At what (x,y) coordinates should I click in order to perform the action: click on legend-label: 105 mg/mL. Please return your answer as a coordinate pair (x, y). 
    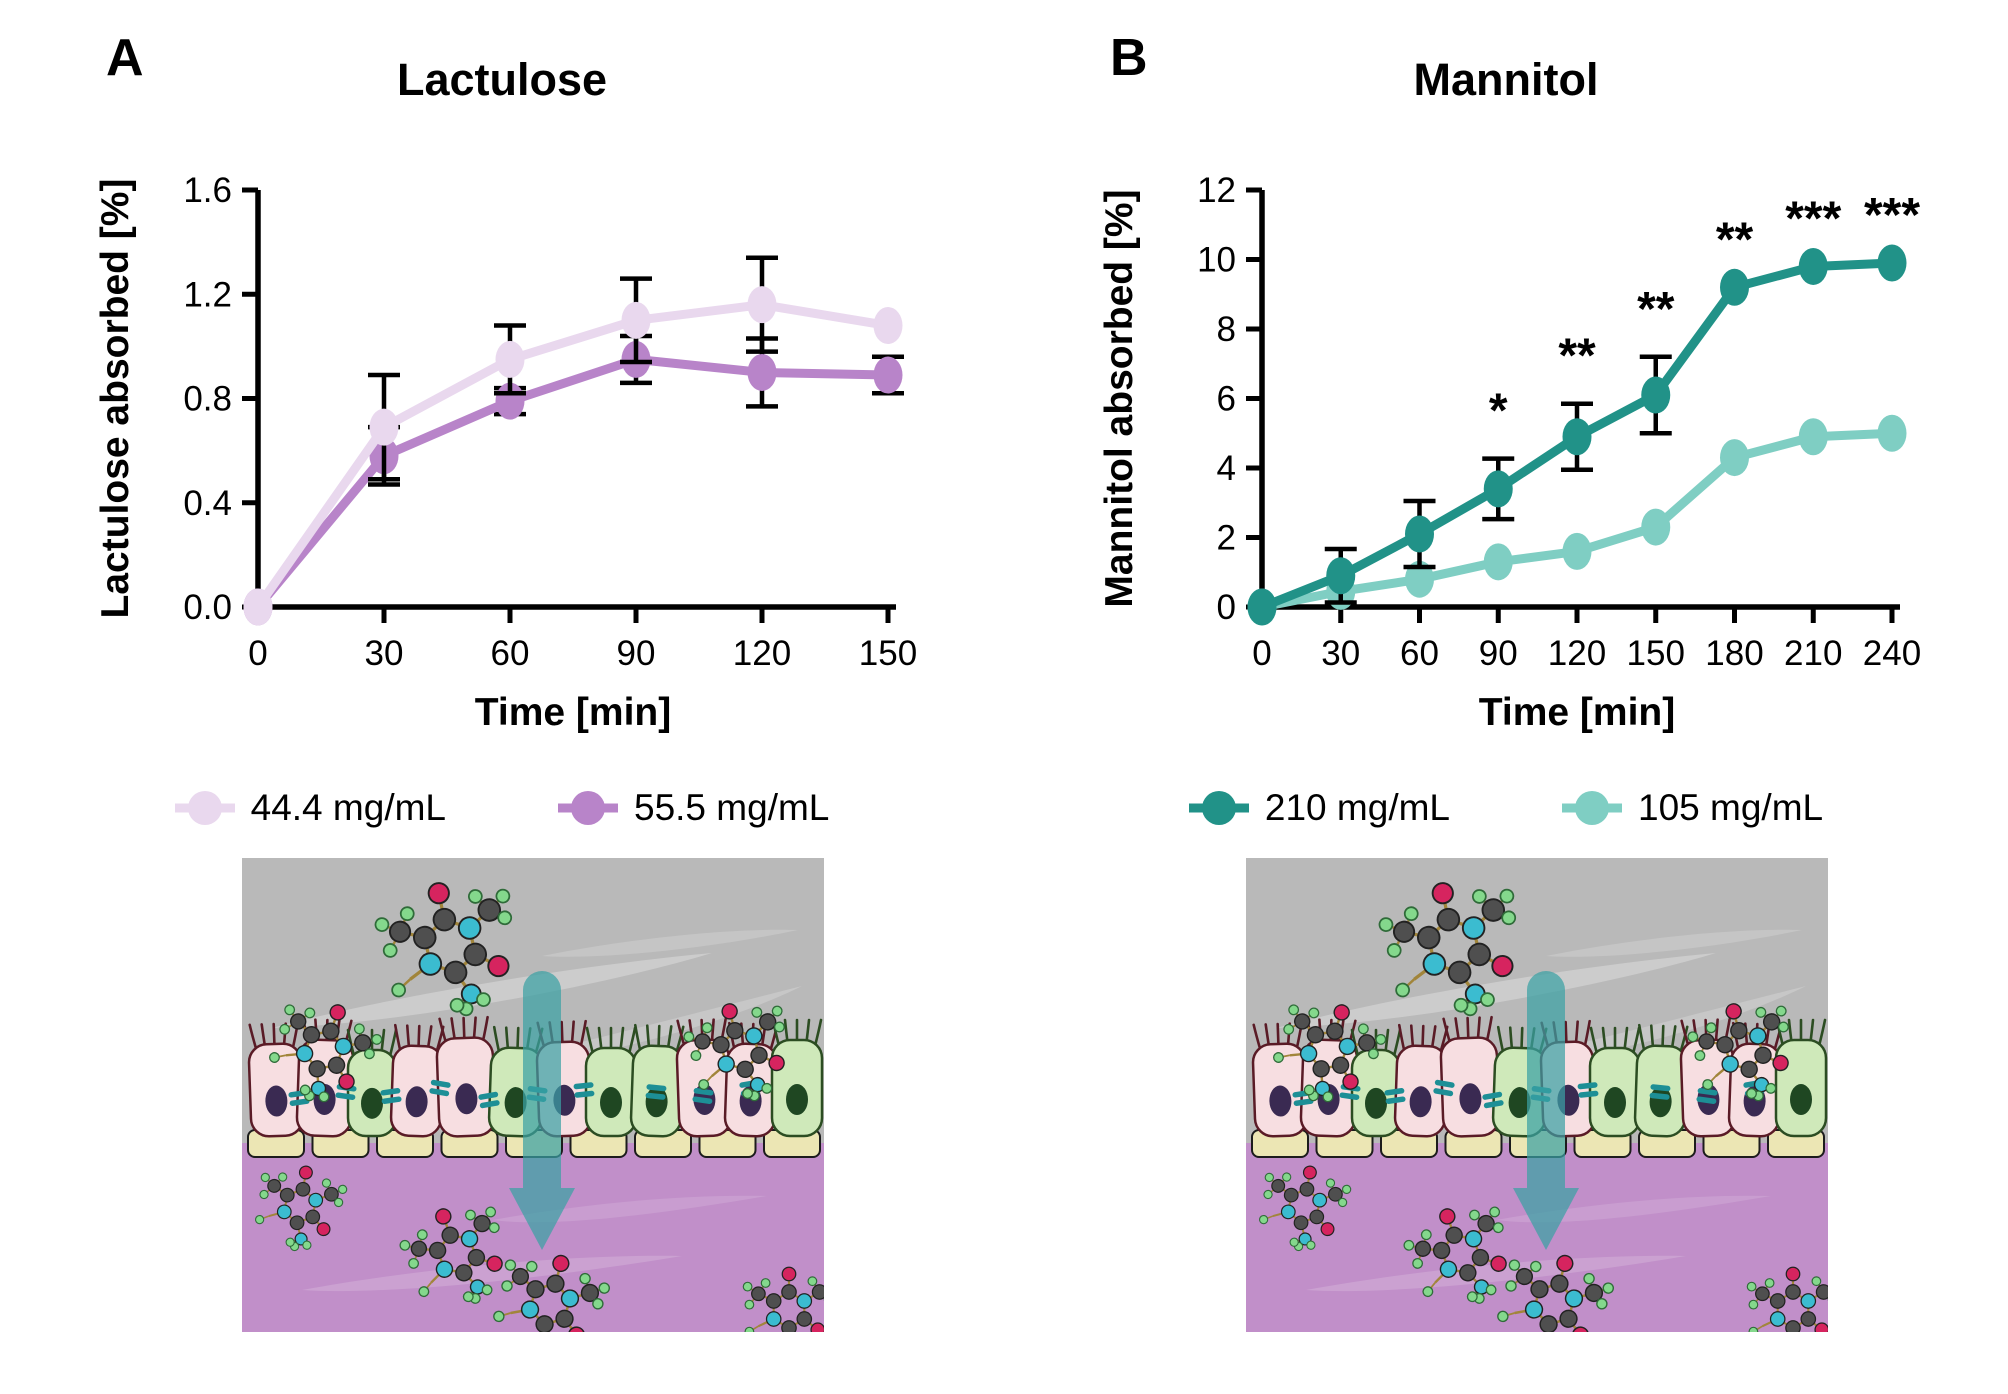
    Looking at the image, I should click on (1731, 807).